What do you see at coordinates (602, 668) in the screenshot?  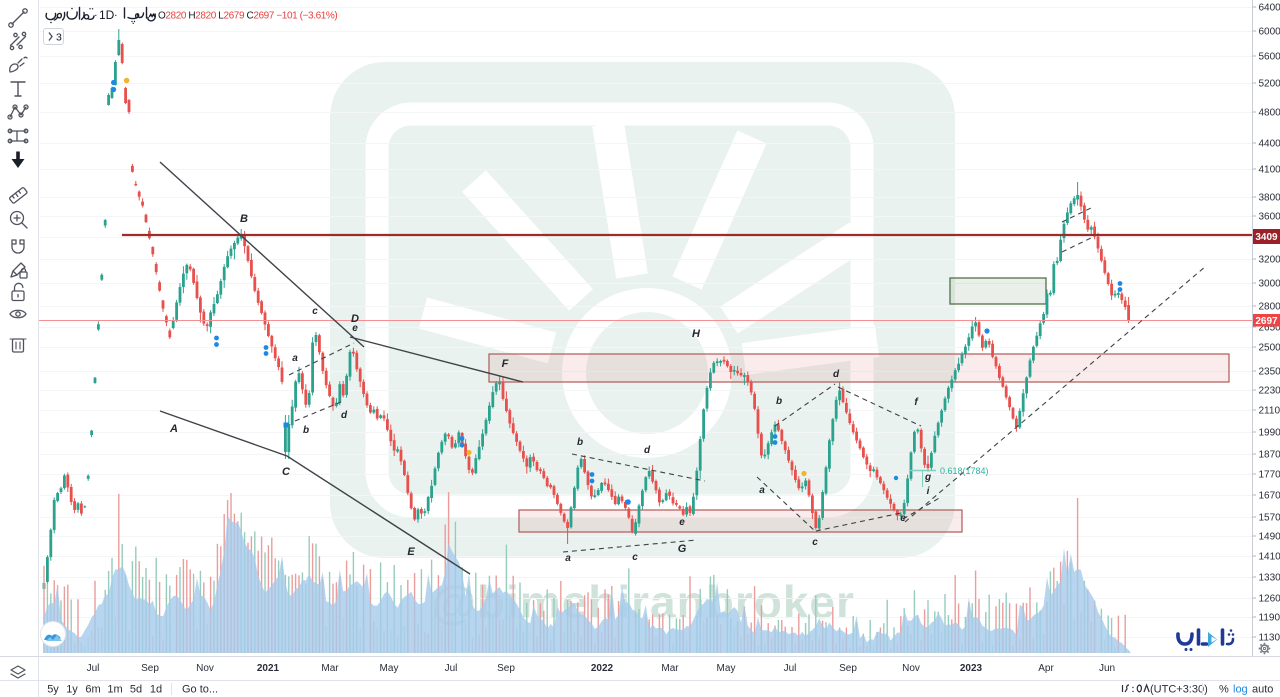 I see `svg-text: 2022` at bounding box center [602, 668].